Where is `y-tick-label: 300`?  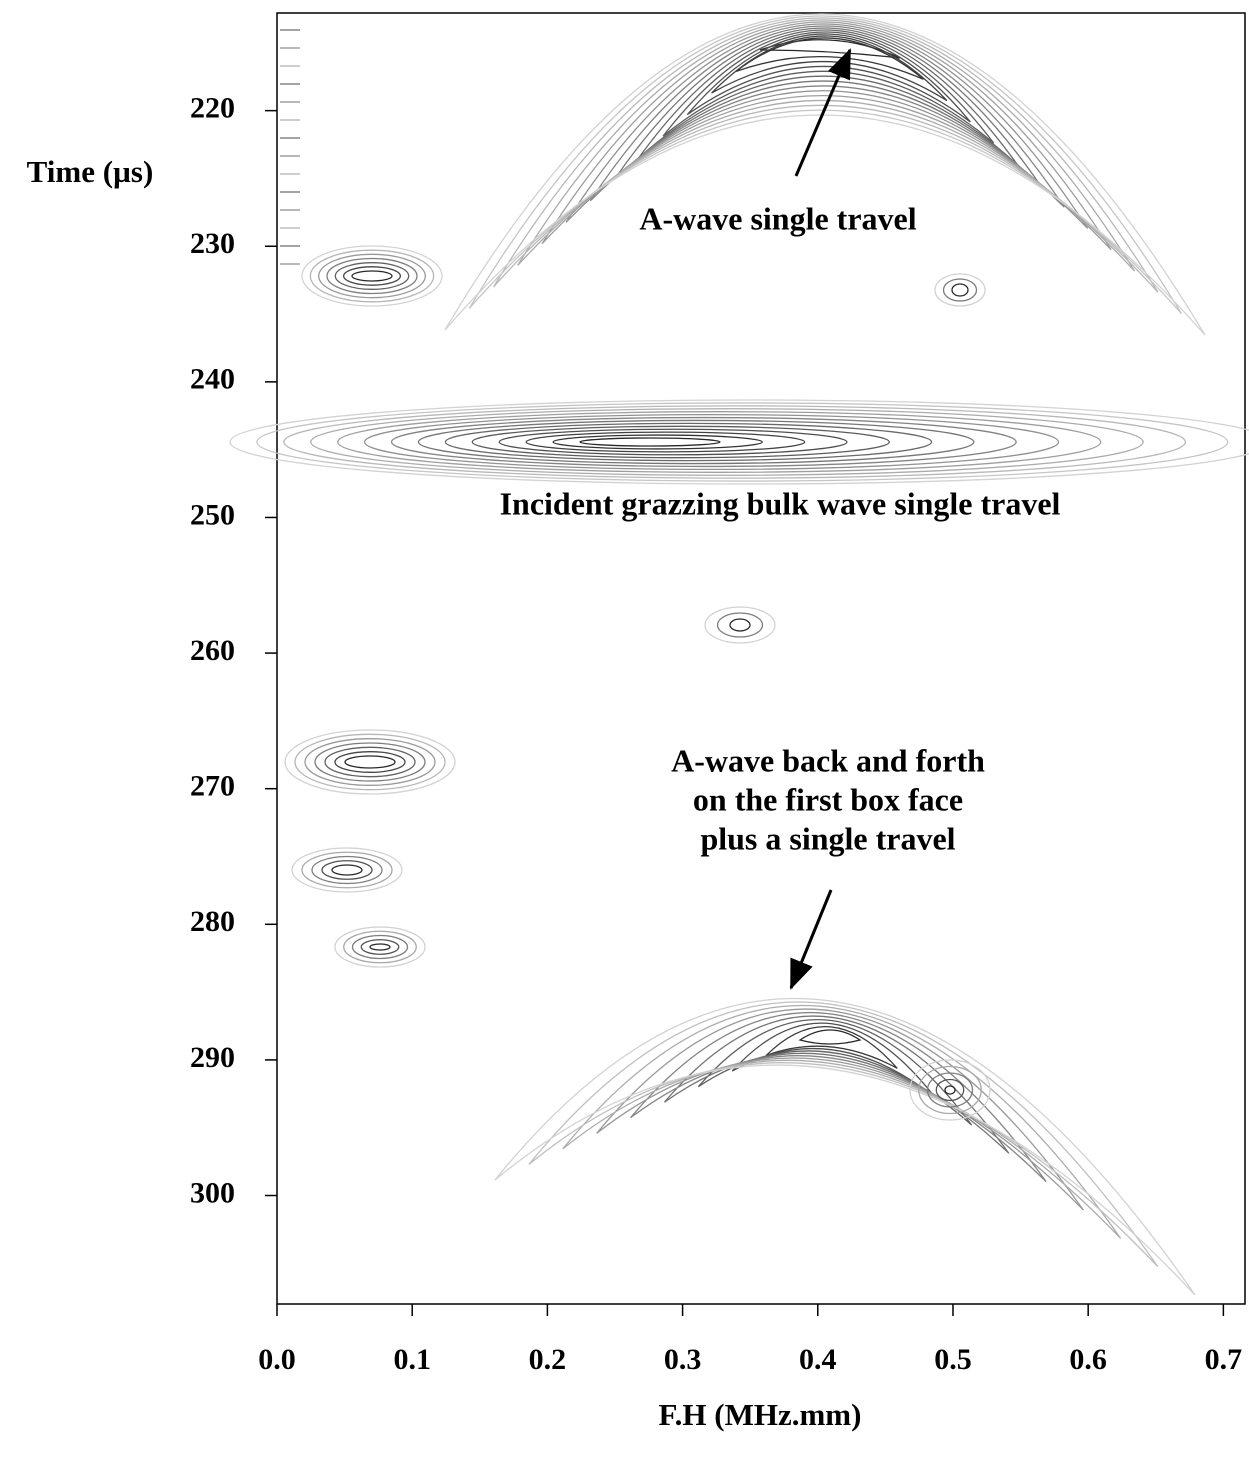 y-tick-label: 300 is located at coordinates (212, 1192).